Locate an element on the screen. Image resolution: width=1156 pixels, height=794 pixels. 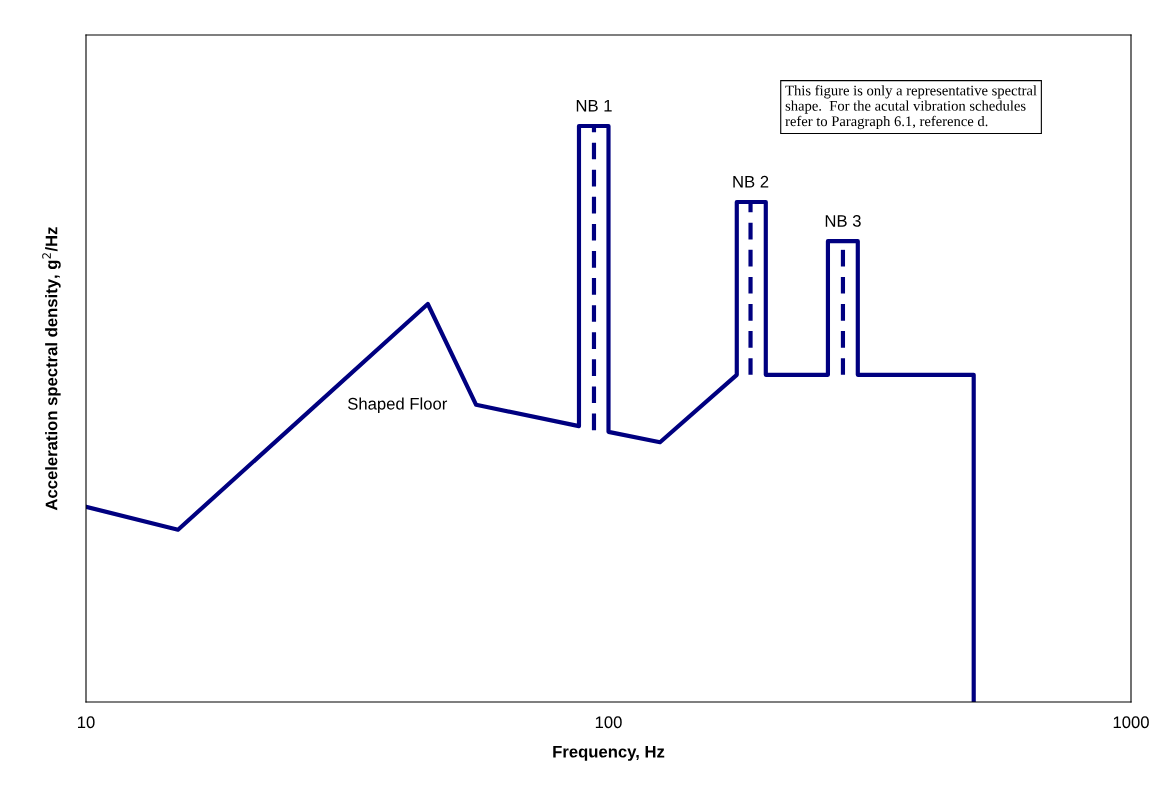
annotation: NB 1 is located at coordinates (594, 105).